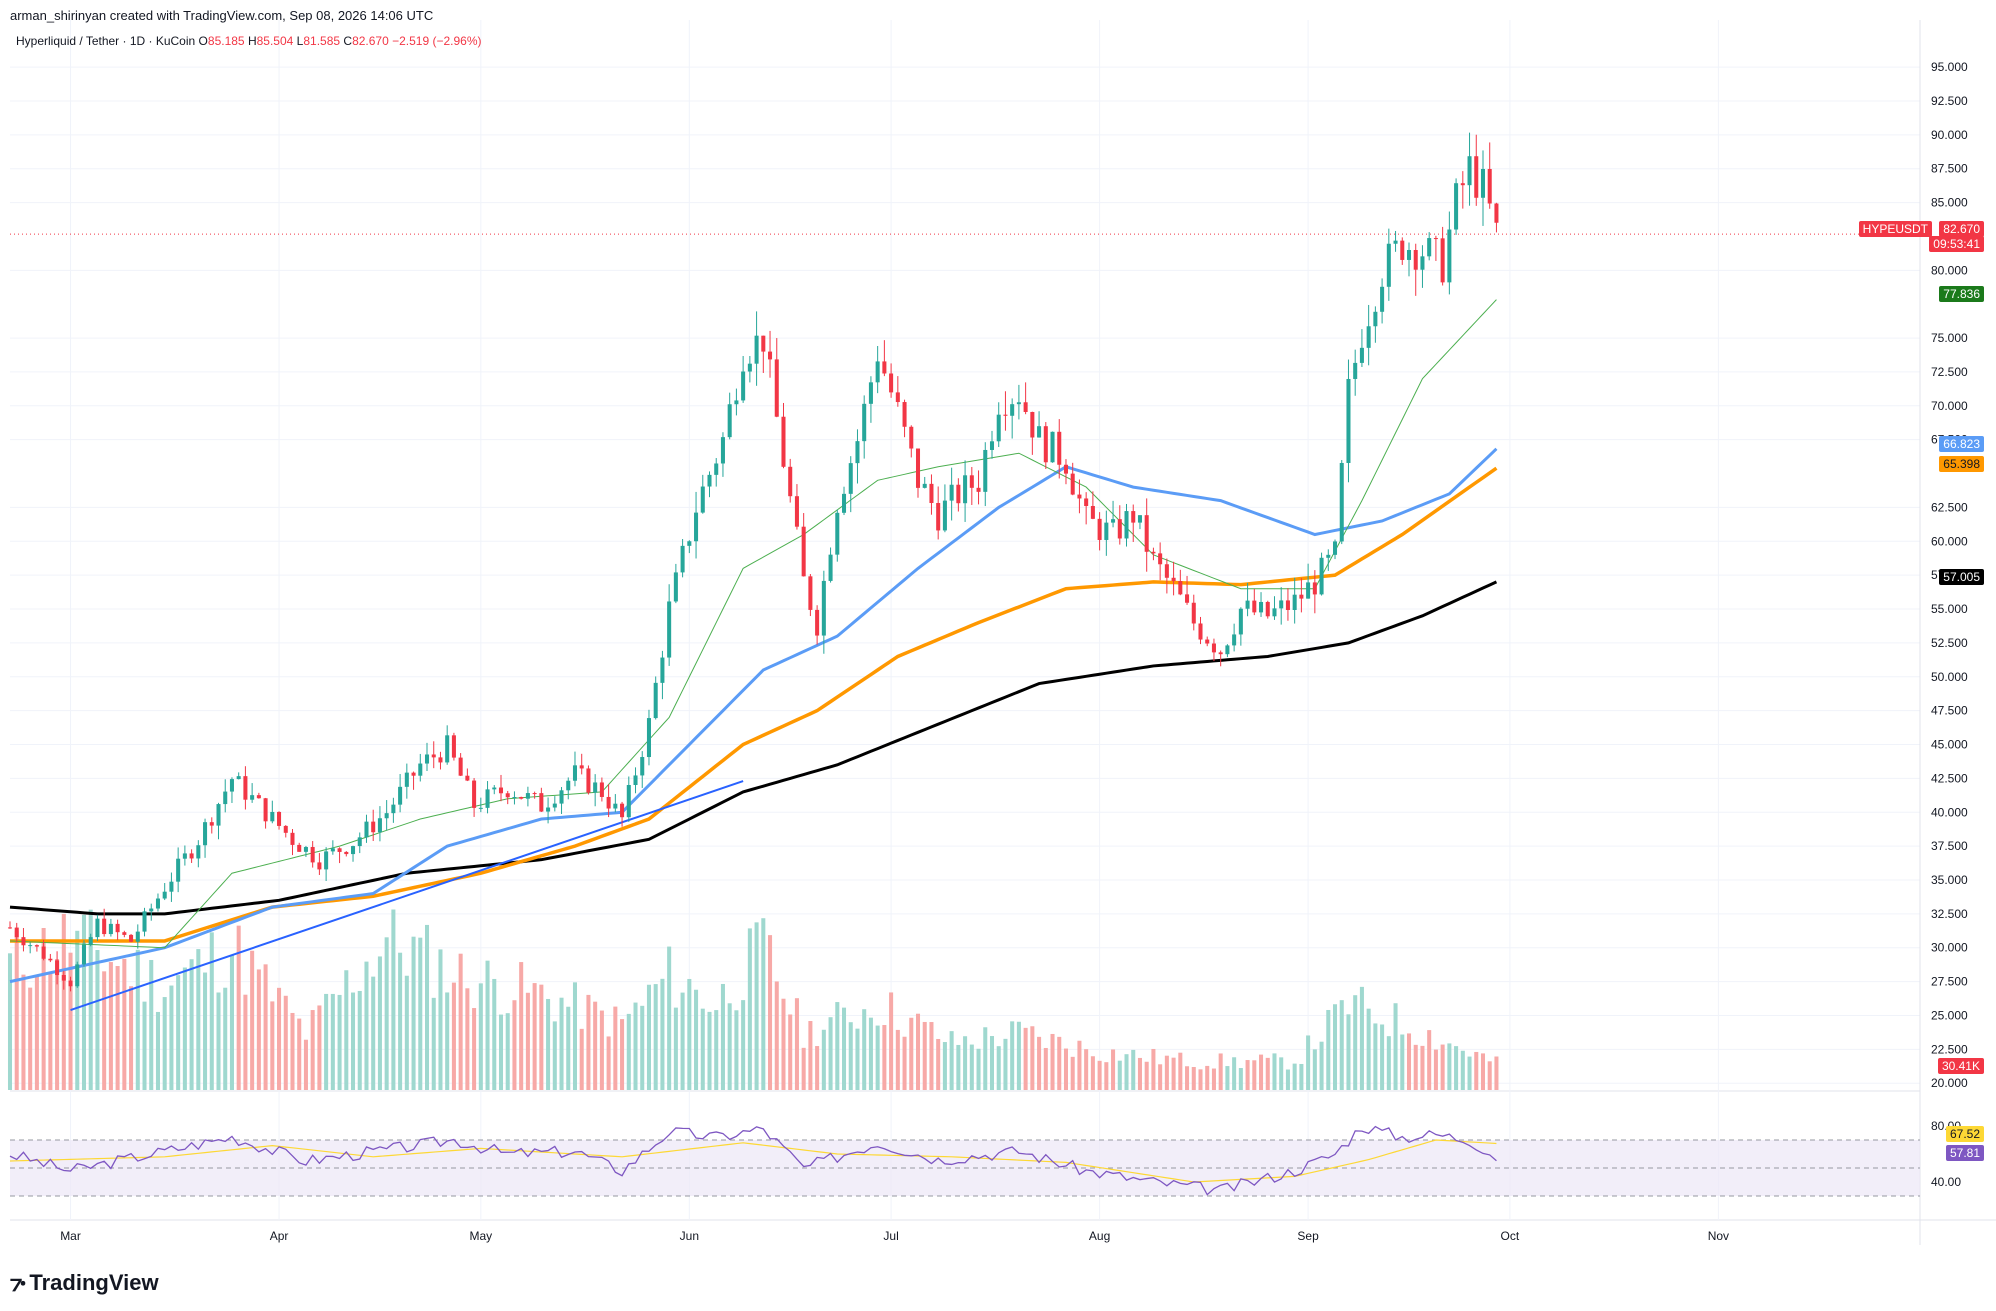 The height and width of the screenshot is (1311, 1996). Describe the element at coordinates (1964, 1153) in the screenshot. I see `rsi-tag: 57.81` at that location.